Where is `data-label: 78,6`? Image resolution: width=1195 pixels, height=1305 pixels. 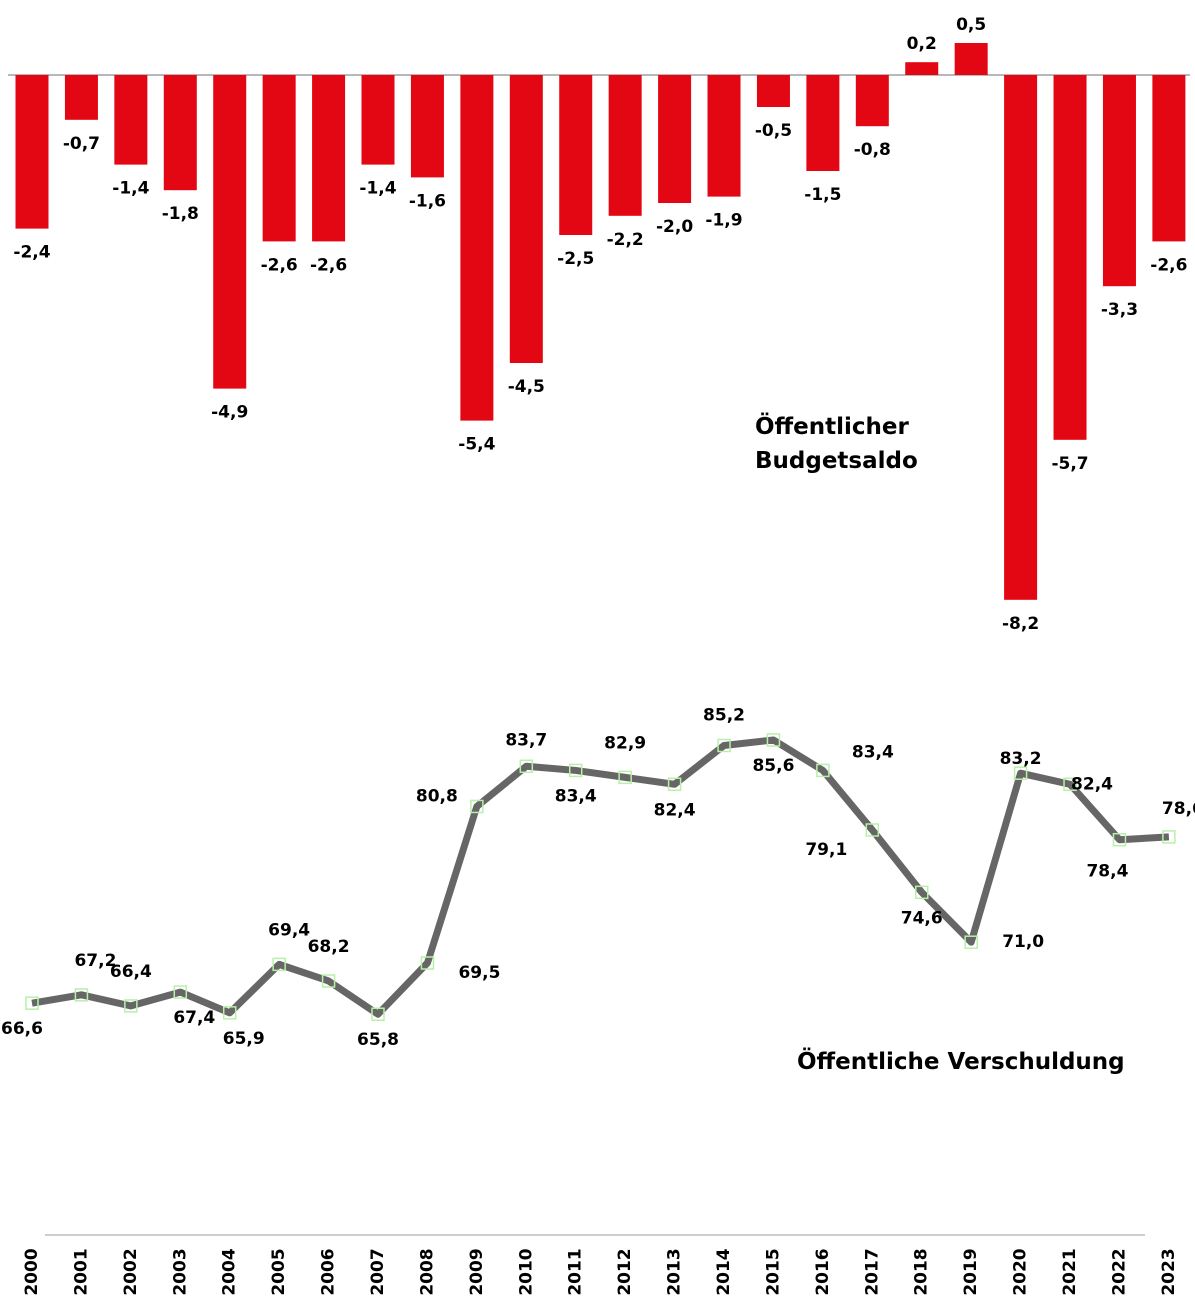
data-label: 78,6 is located at coordinates (1178, 809).